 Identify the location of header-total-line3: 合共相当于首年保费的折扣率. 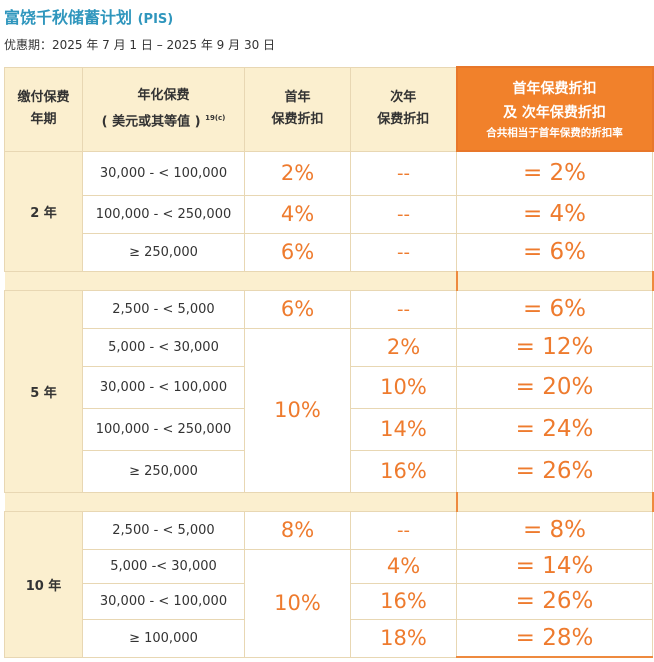
(554, 133).